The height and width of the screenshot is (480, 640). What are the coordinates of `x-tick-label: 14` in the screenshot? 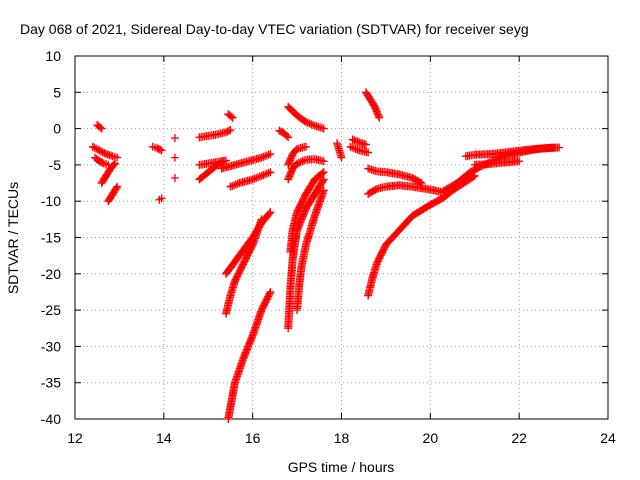 It's located at (164, 438).